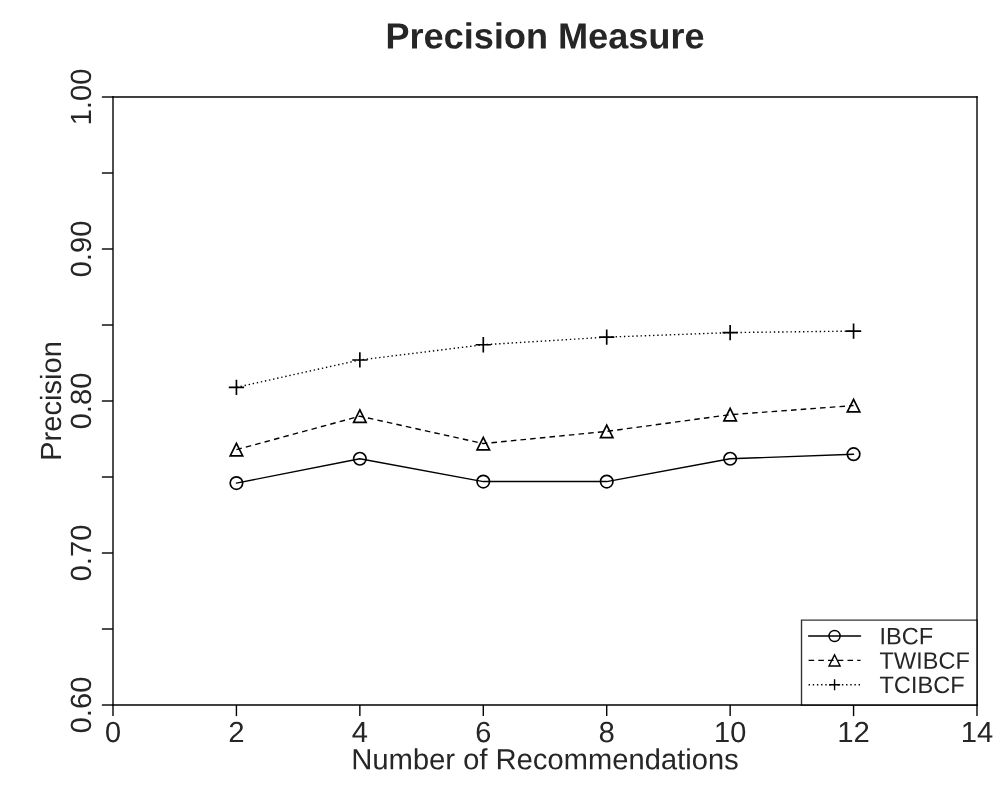 This screenshot has height=807, width=1001. Describe the element at coordinates (907, 636) in the screenshot. I see `legend-label: IBCF` at that location.